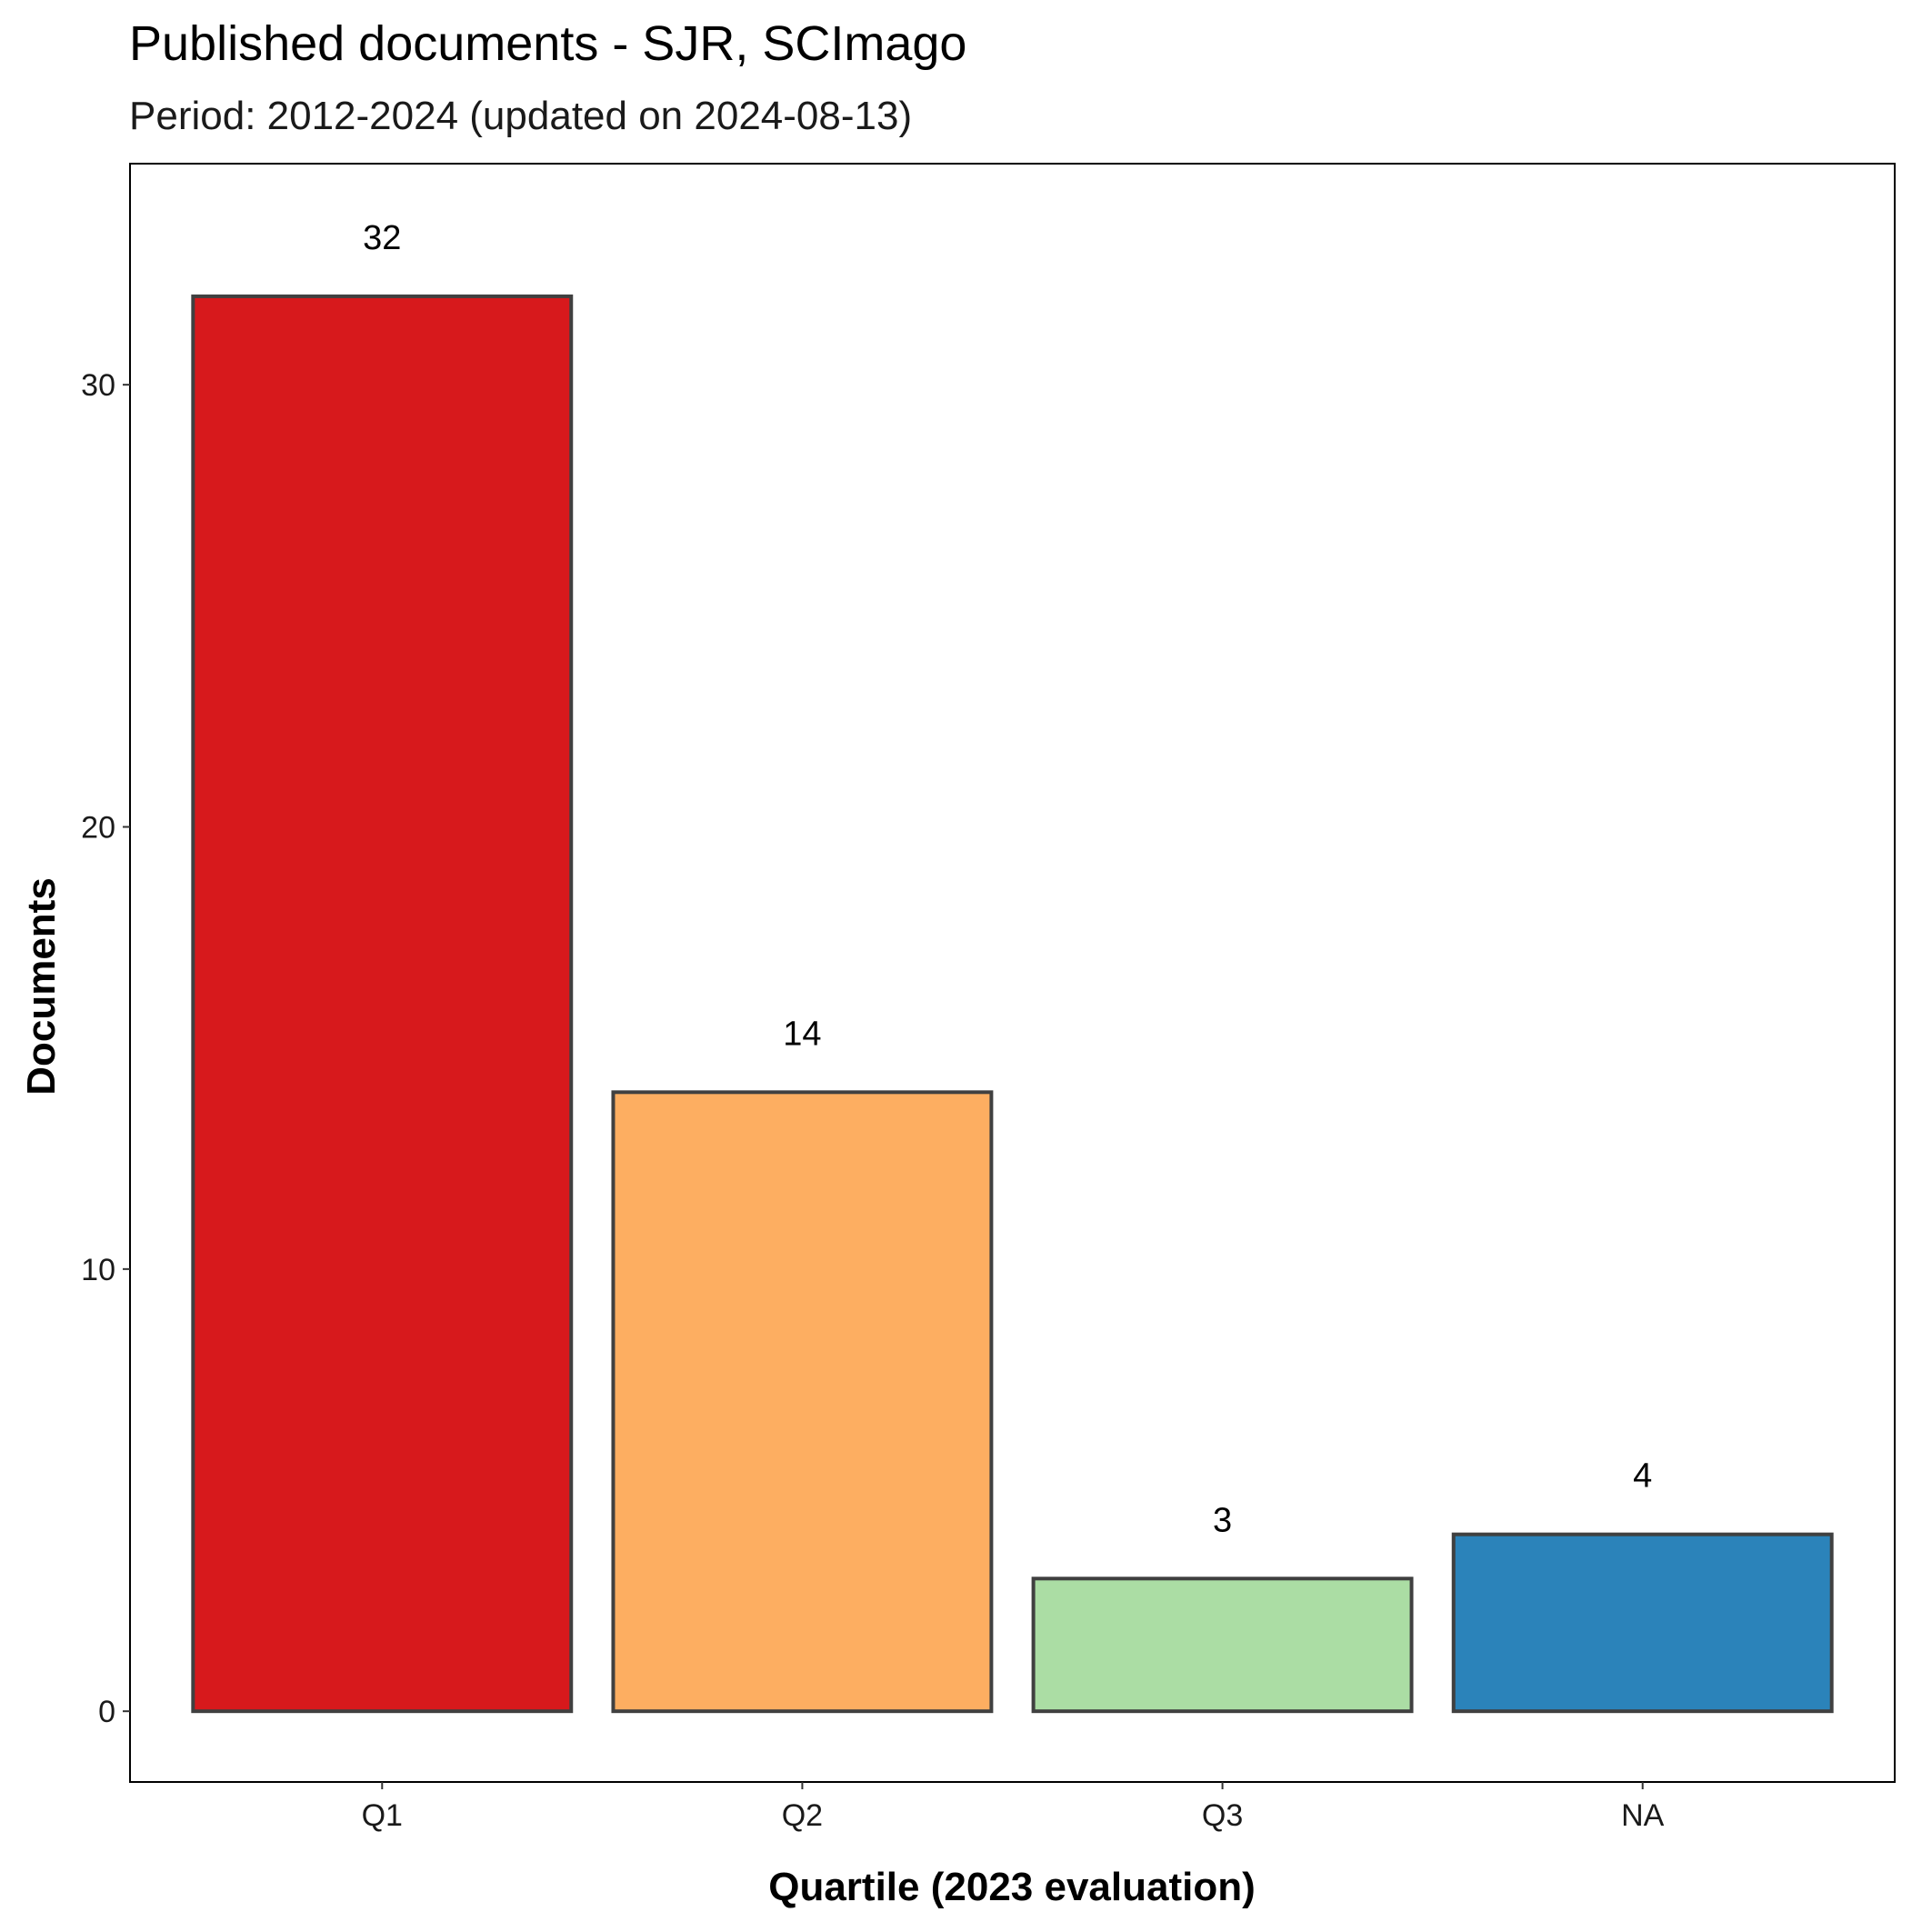 This screenshot has height=1932, width=1932. Describe the element at coordinates (1643, 1815) in the screenshot. I see `x-tick-label-na: NA` at that location.